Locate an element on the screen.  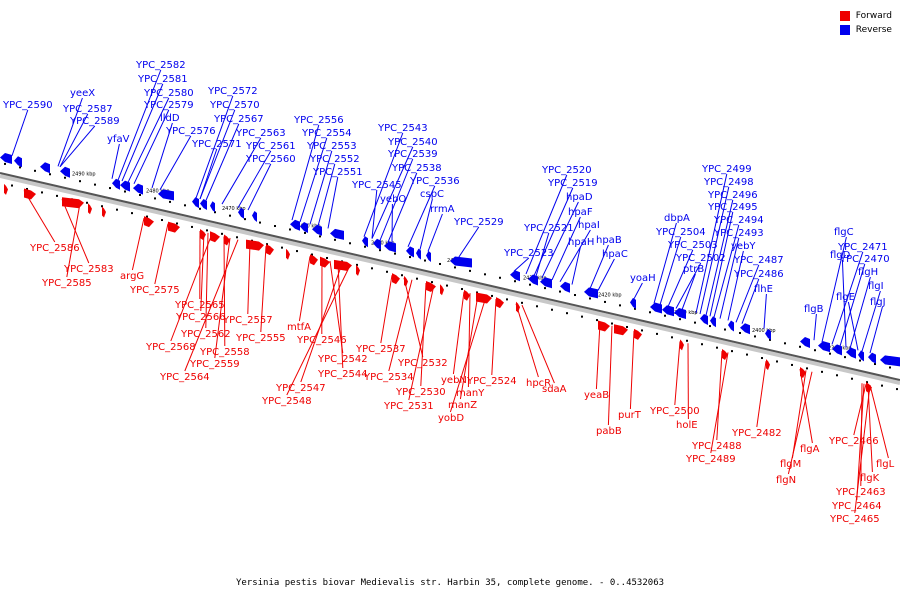
reverse-gene-label: hpaH is located at coordinates (581, 242).